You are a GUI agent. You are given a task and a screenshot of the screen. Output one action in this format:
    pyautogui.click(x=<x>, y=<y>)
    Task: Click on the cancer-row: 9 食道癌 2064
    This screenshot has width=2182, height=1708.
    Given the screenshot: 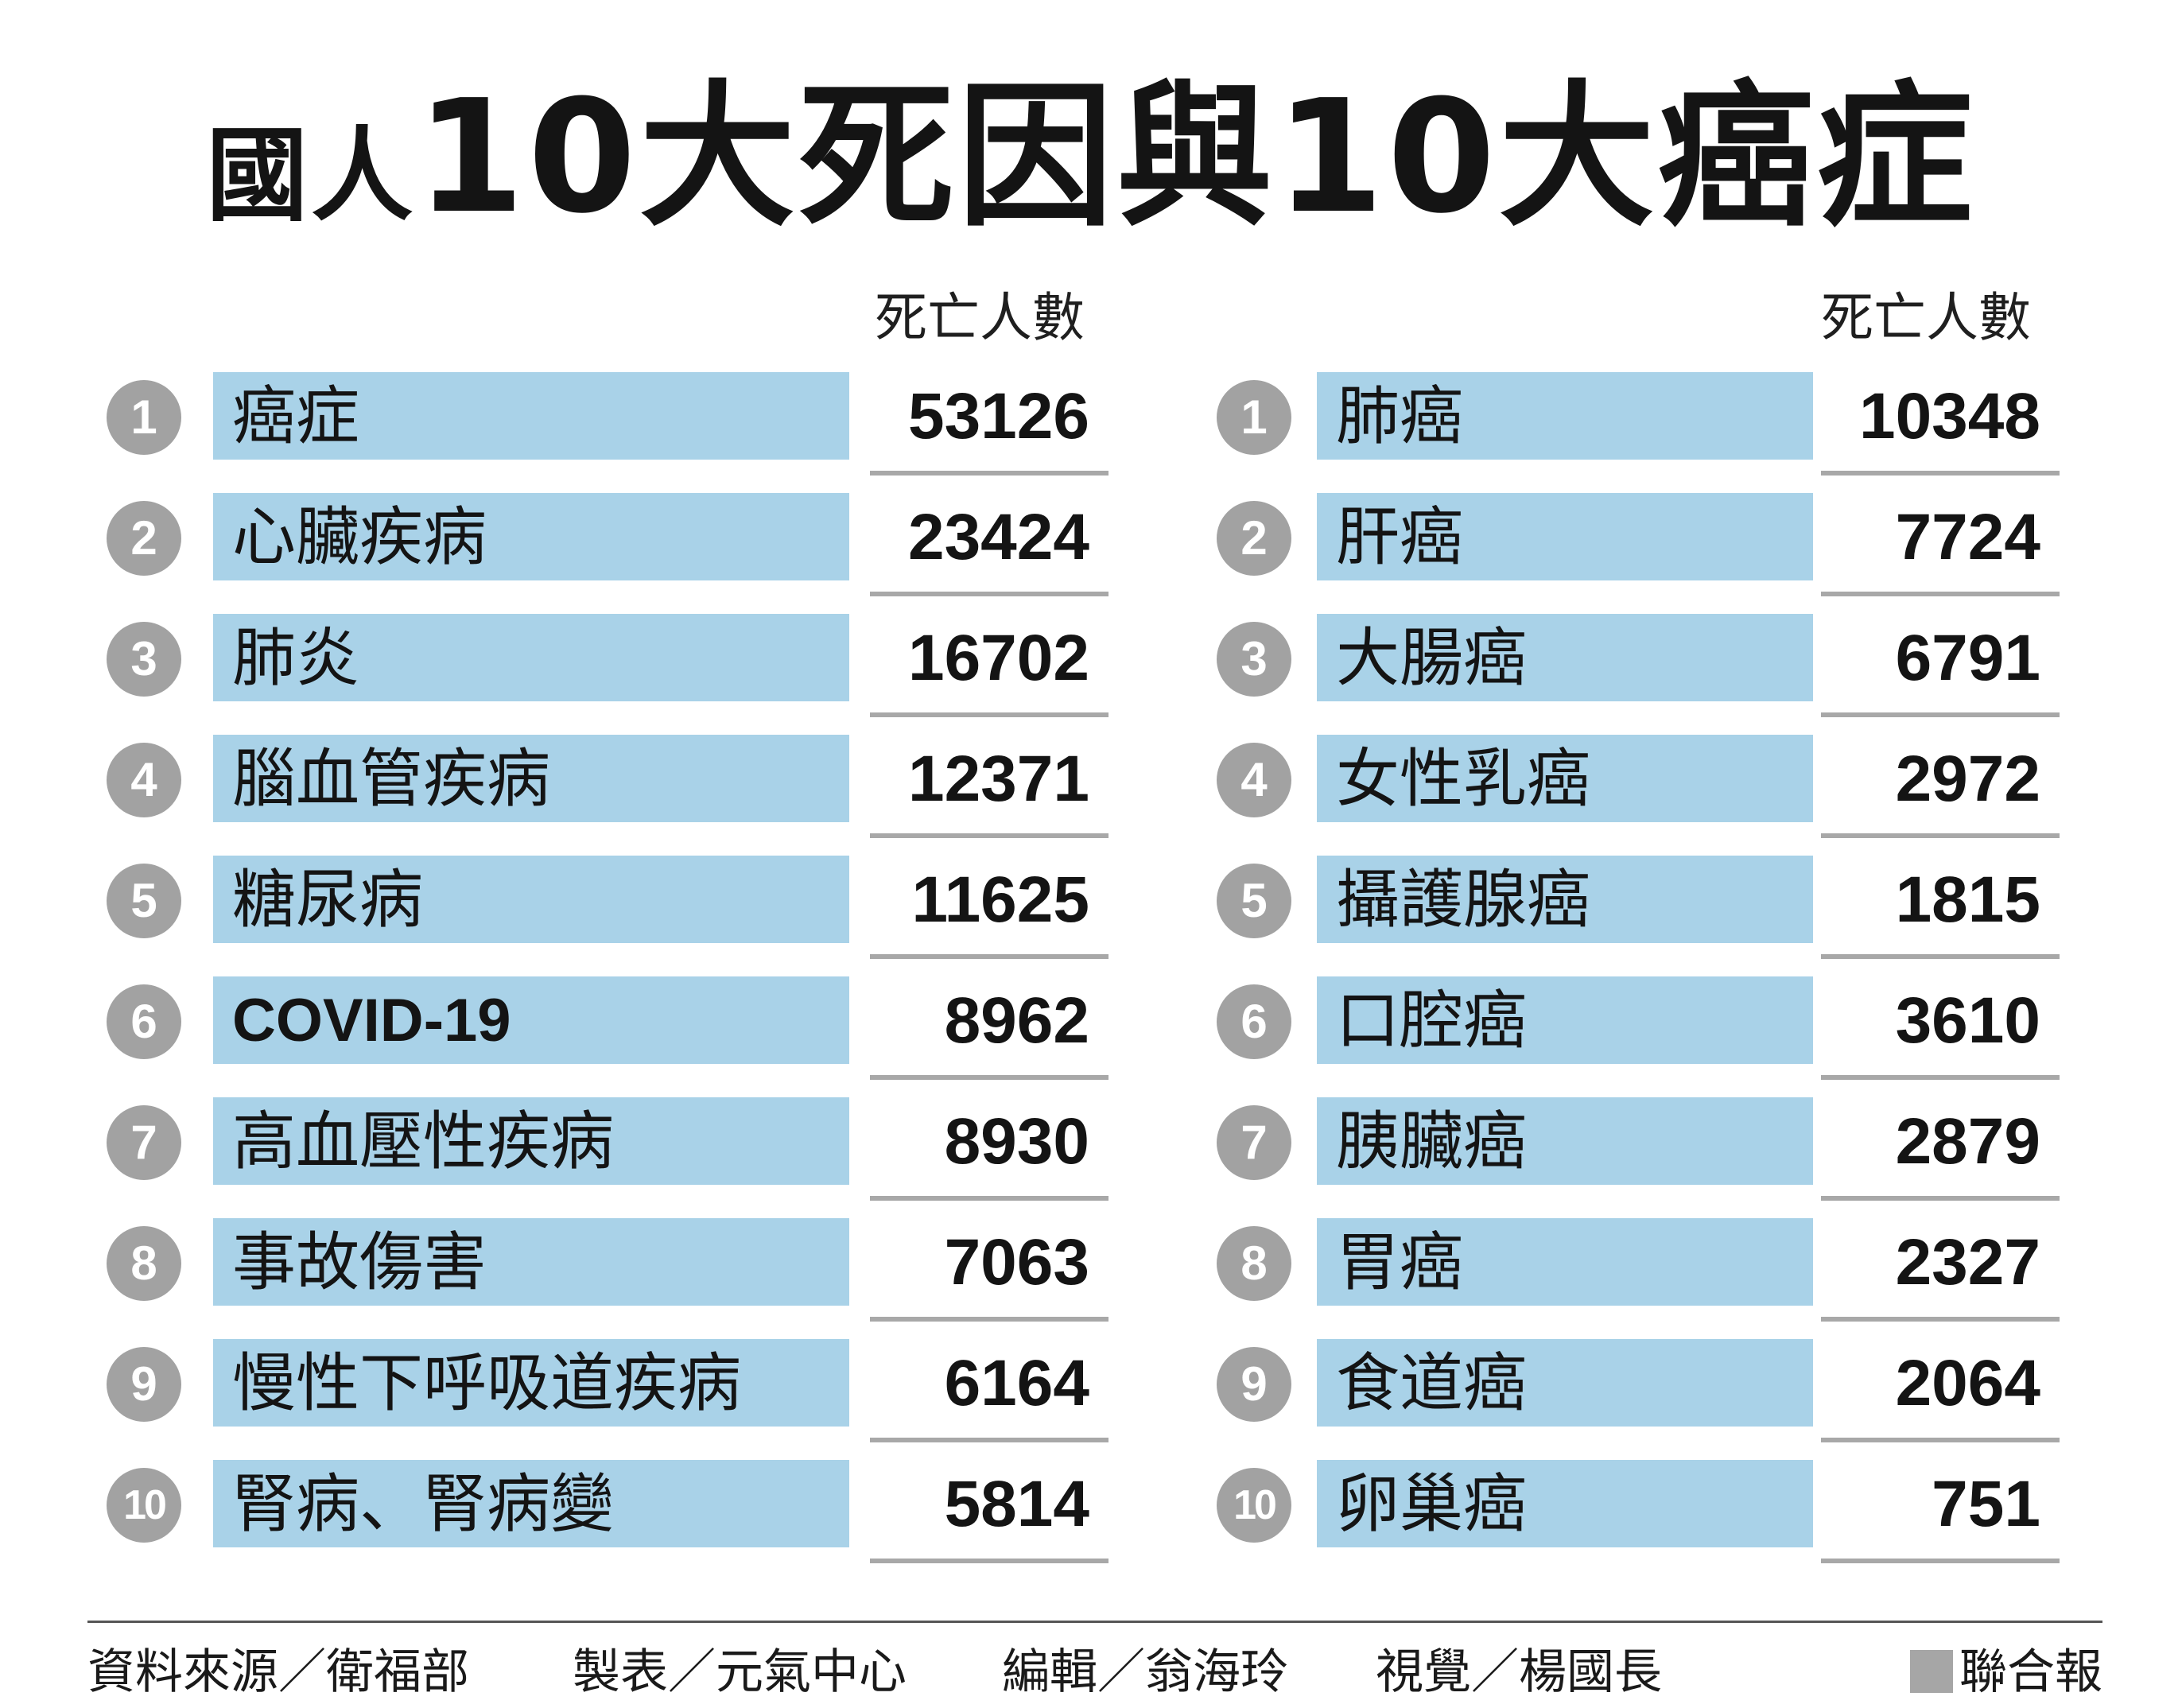 What is the action you would take?
    pyautogui.click(x=1699, y=1399)
    